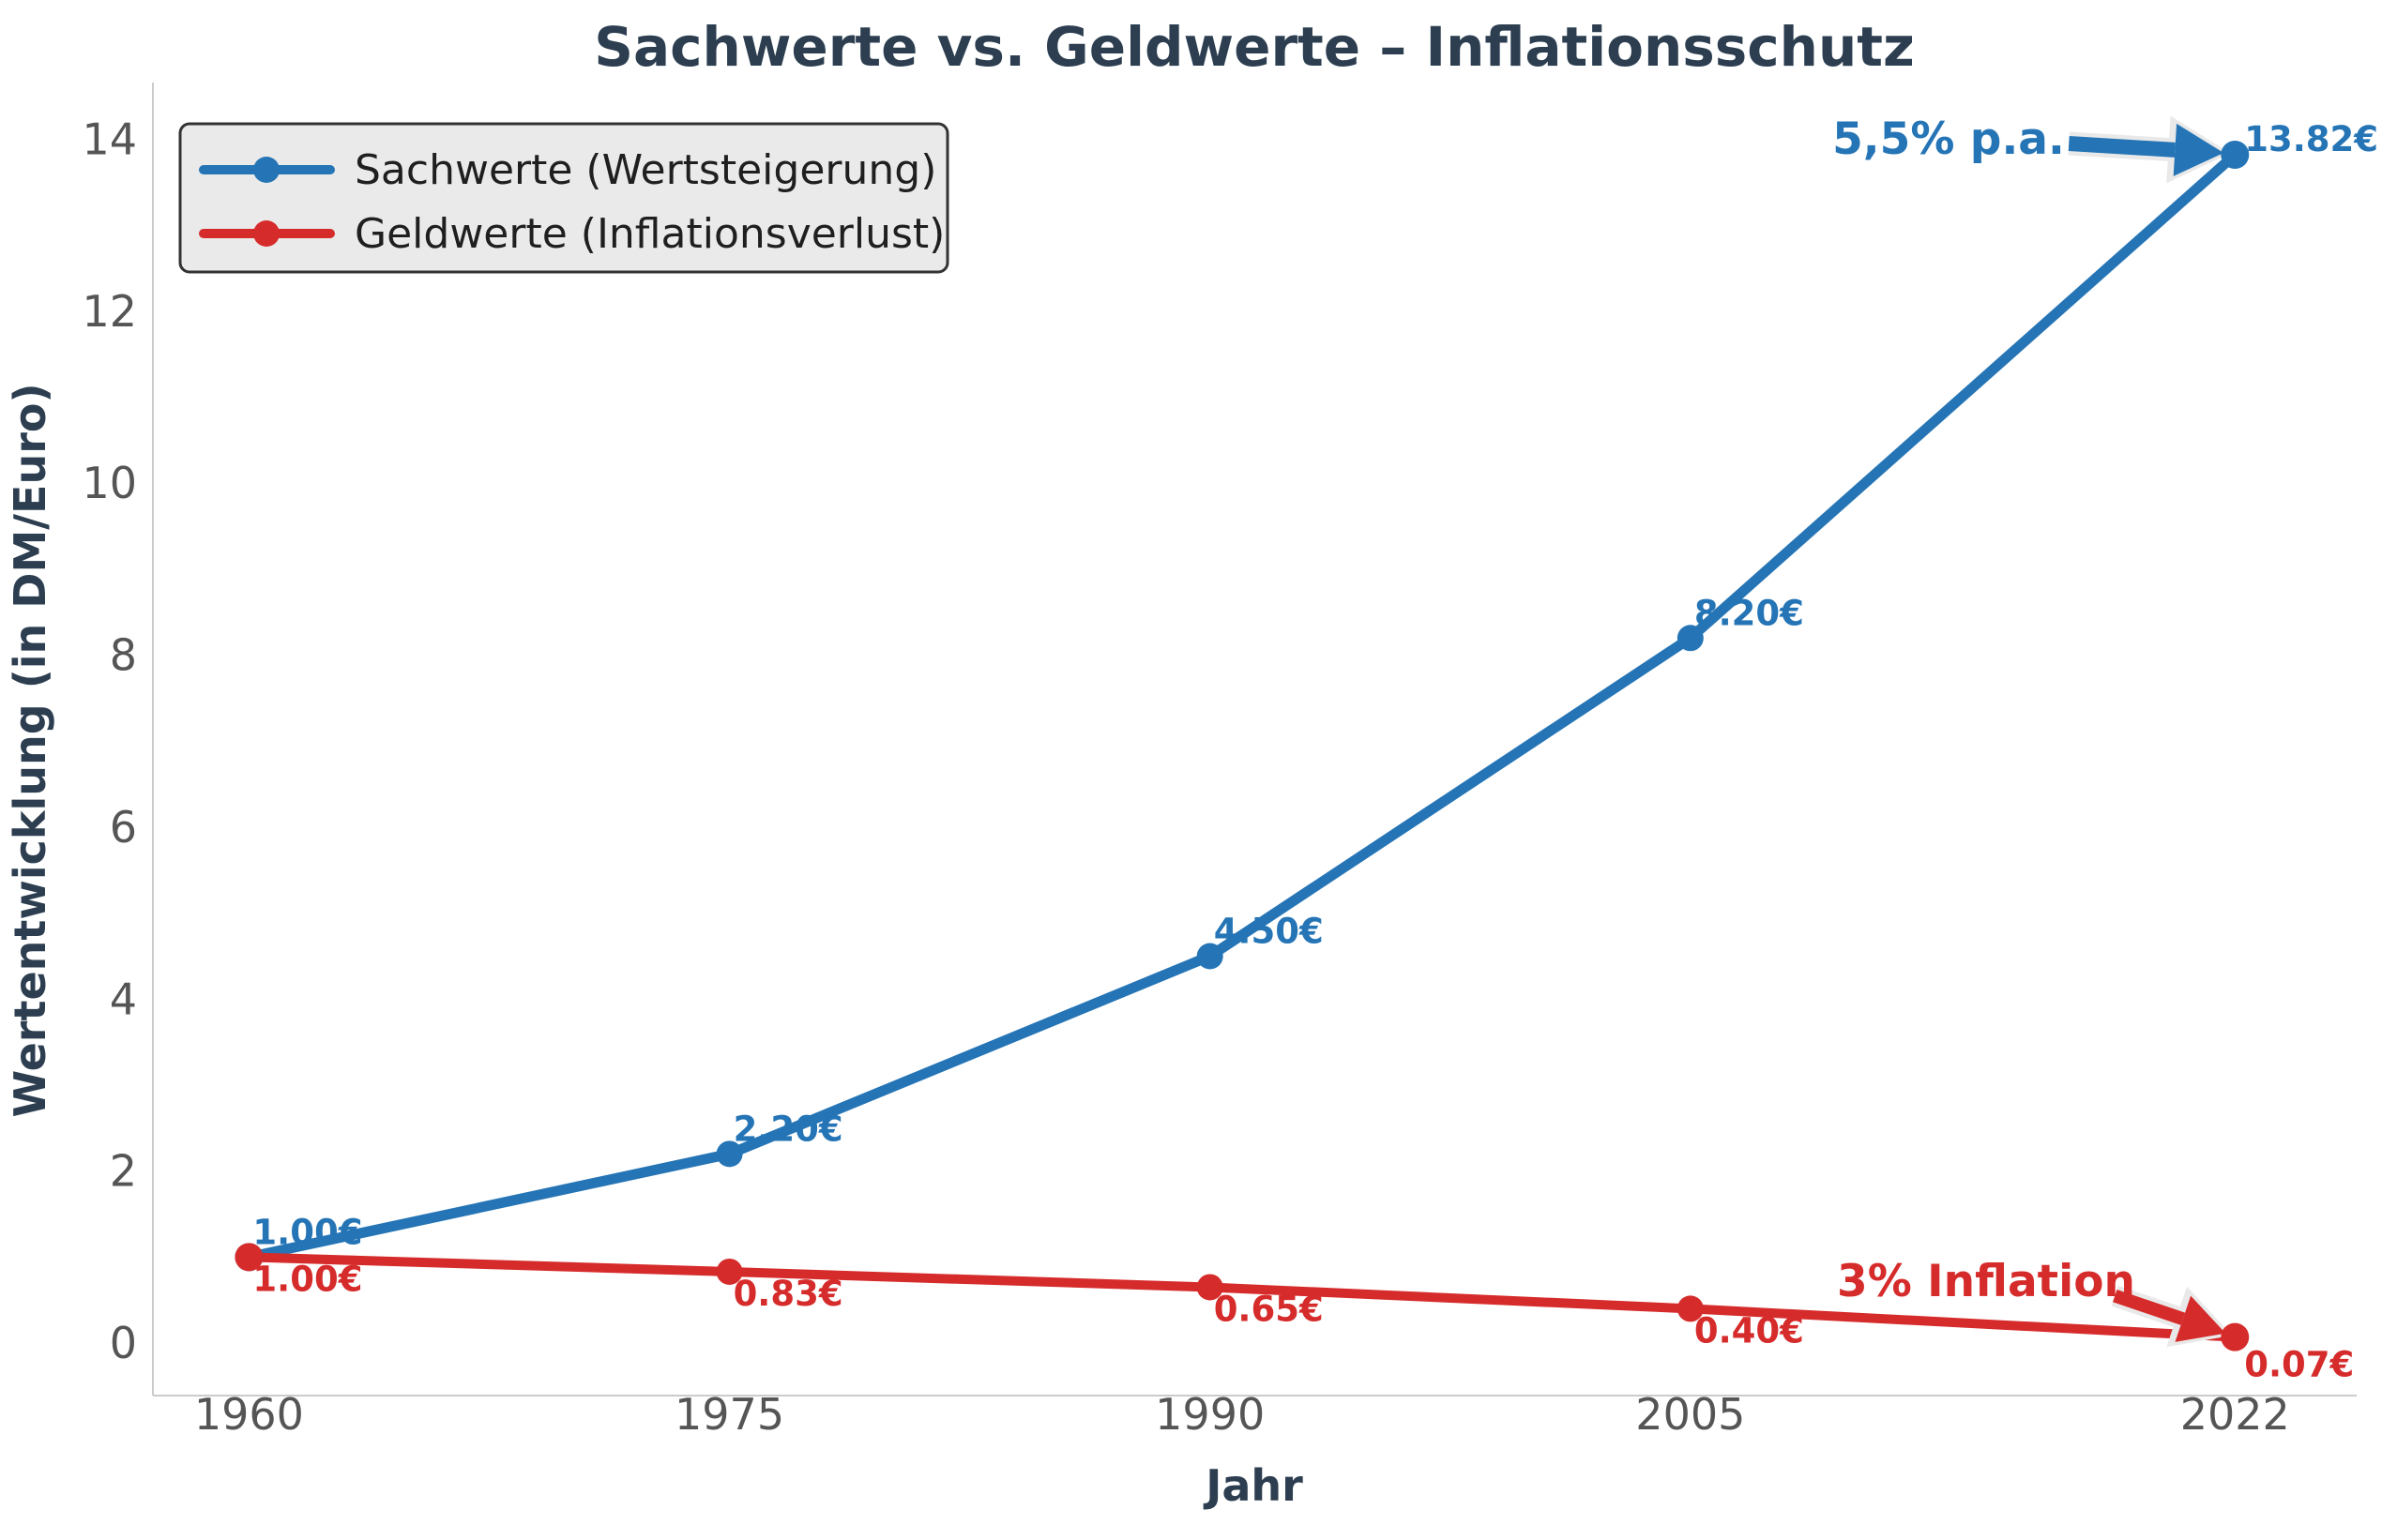  I want to click on x-tick-label: 1990, so click(1210, 1414).